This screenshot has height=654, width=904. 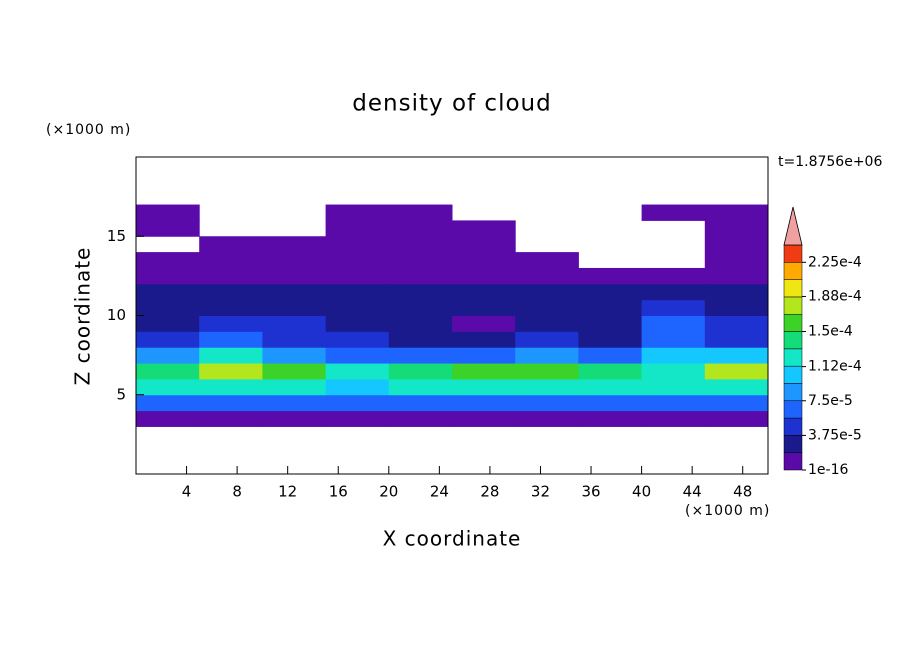 I want to click on x-tick-label: 28, so click(x=489, y=492).